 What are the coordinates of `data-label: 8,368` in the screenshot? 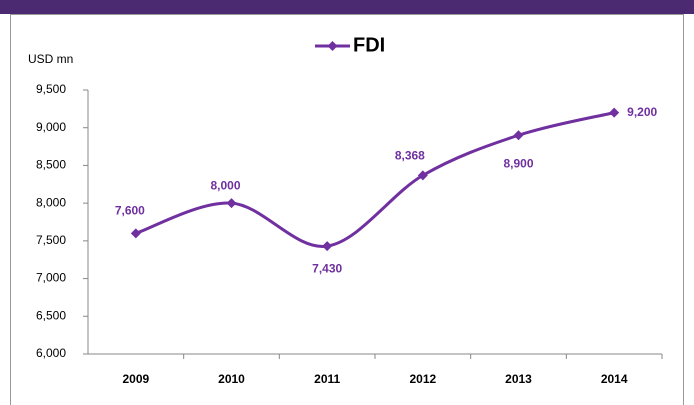 It's located at (410, 156).